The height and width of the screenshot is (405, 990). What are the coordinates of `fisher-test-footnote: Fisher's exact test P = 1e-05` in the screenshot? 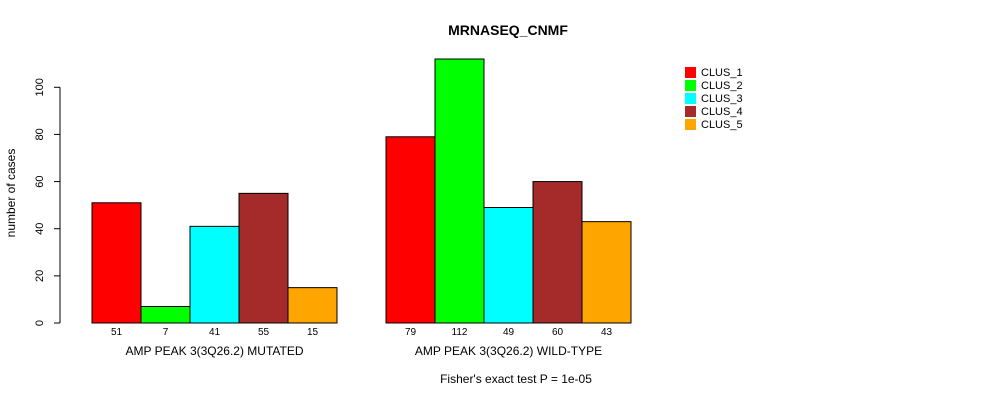 It's located at (516, 379).